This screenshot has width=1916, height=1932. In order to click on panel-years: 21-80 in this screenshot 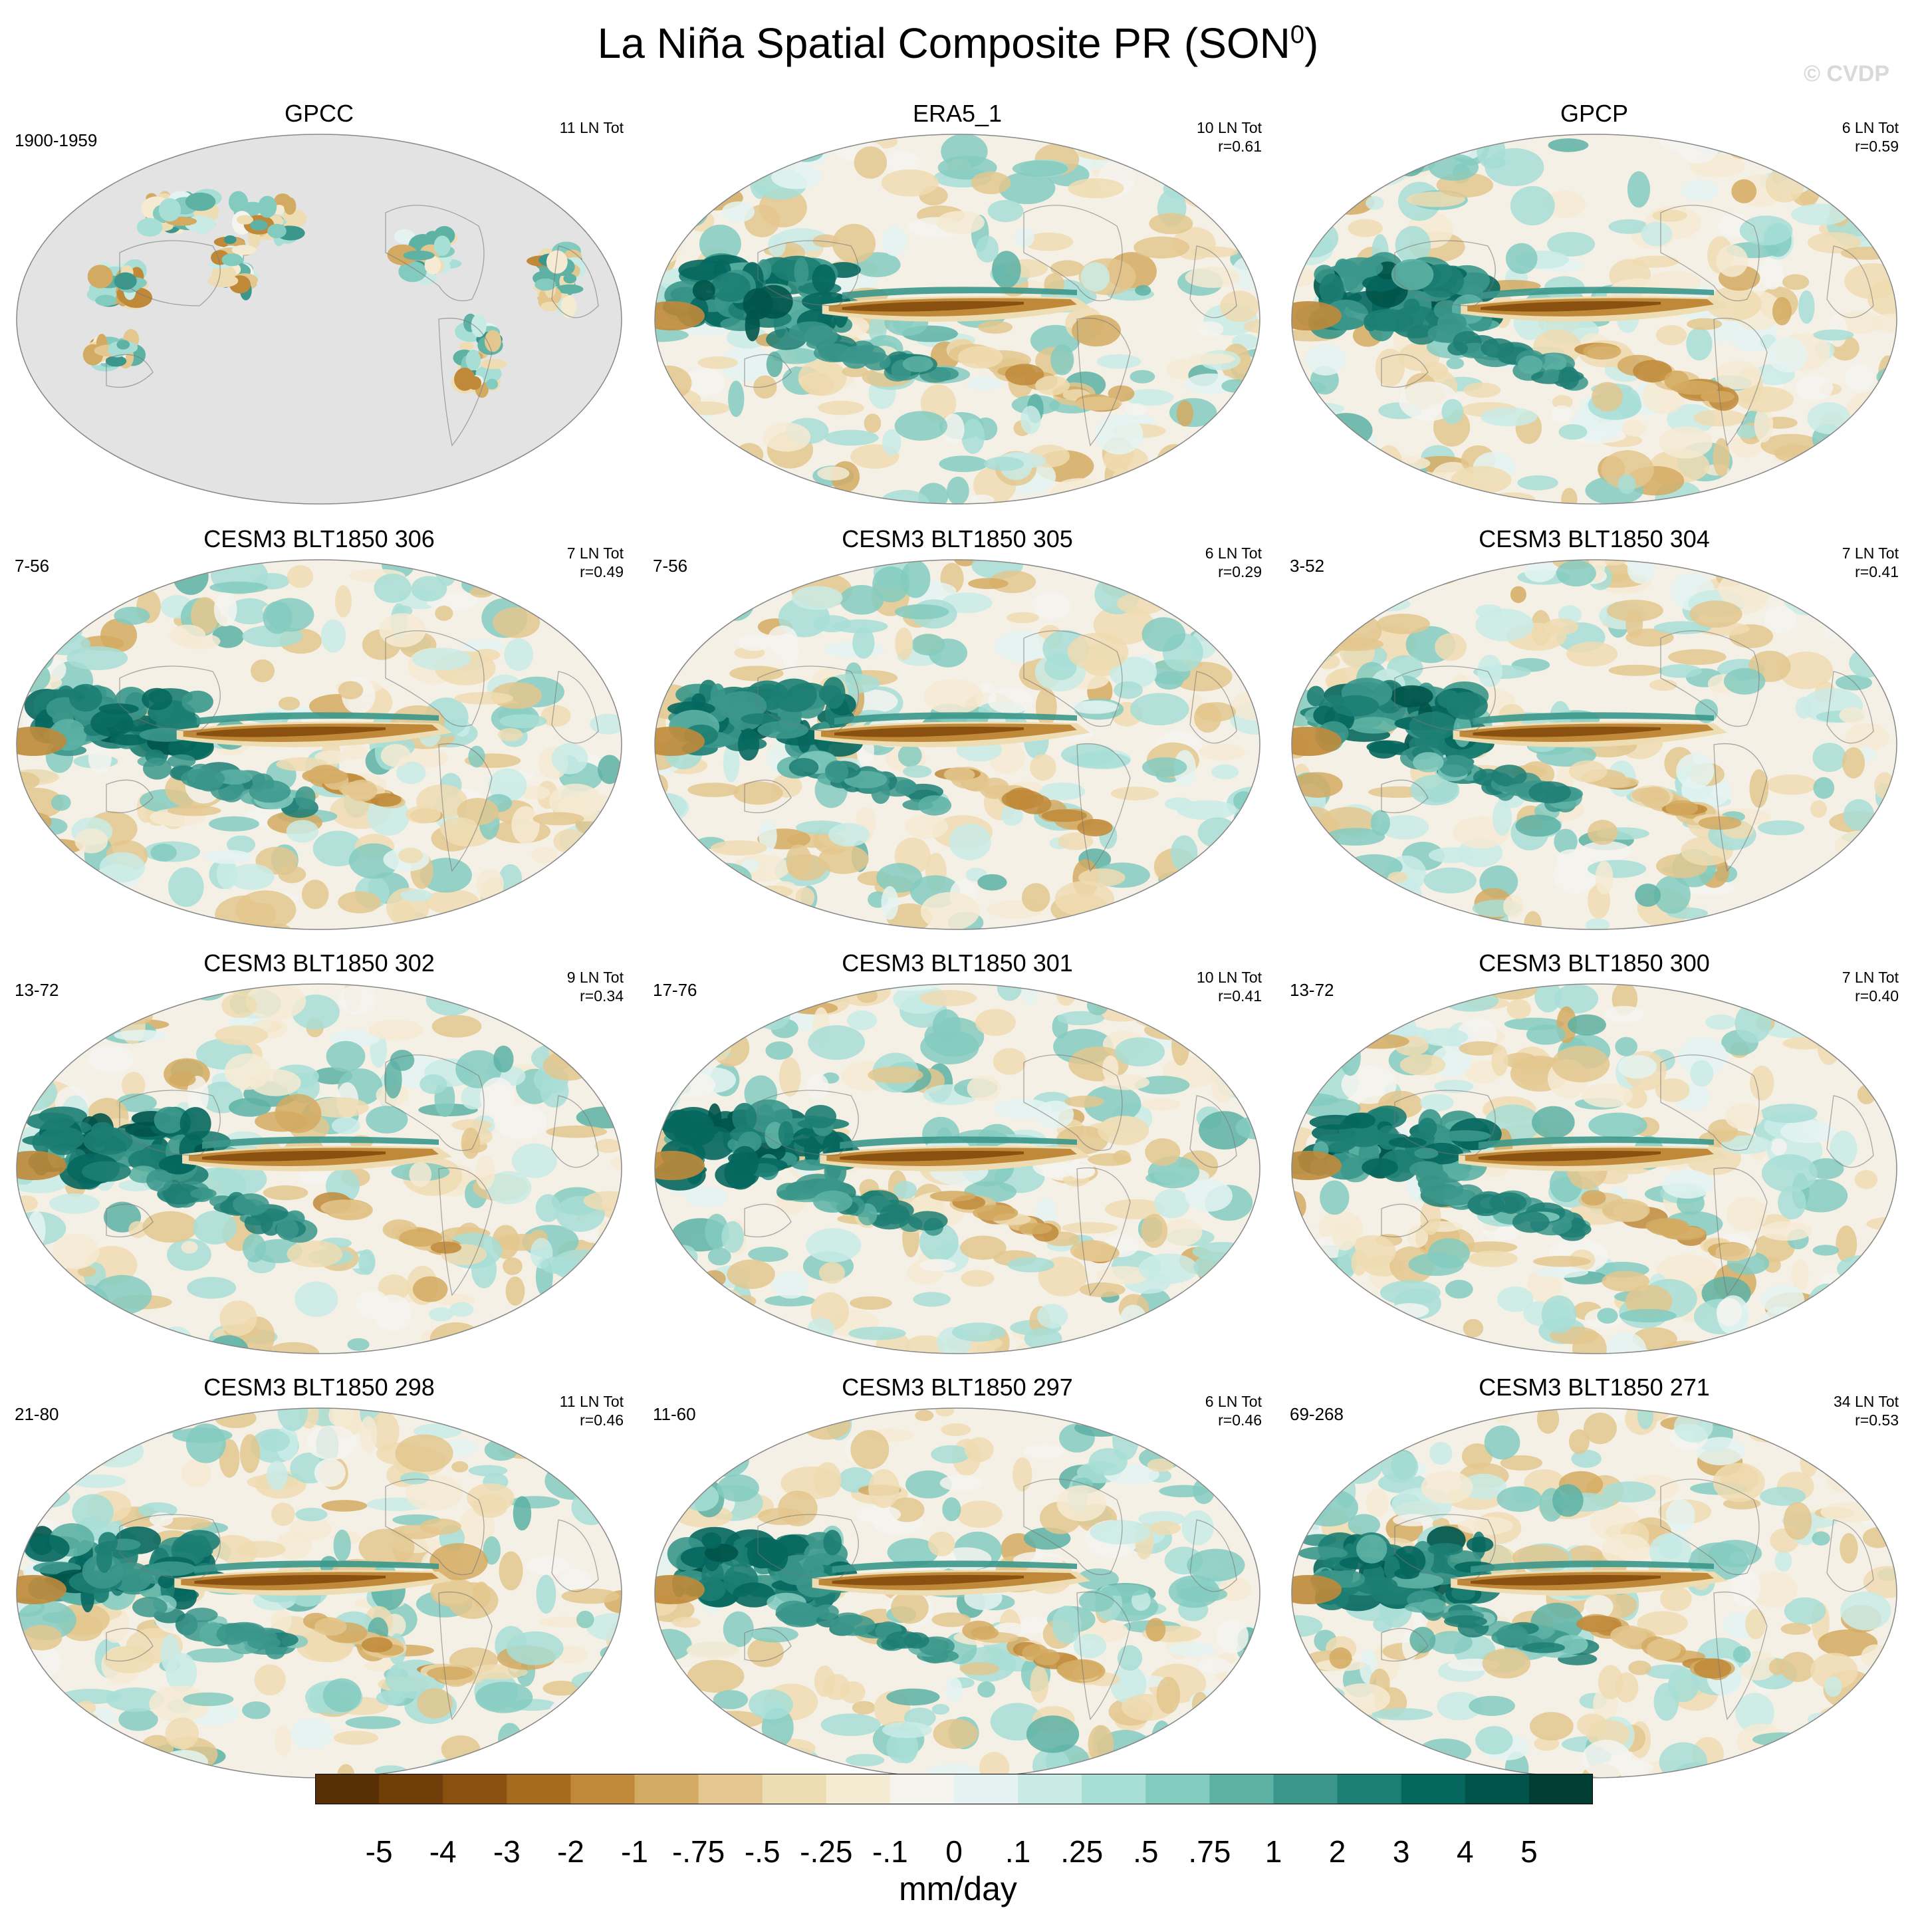, I will do `click(37, 1414)`.